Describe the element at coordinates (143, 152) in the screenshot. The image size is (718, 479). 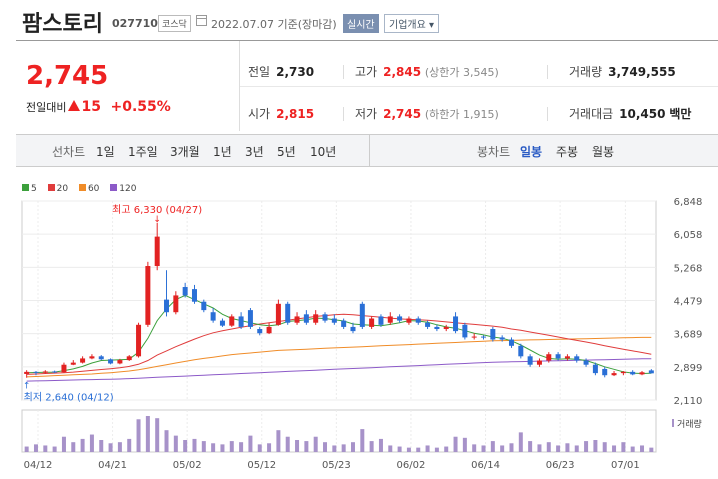
I see `tab-1w: 1주일` at that location.